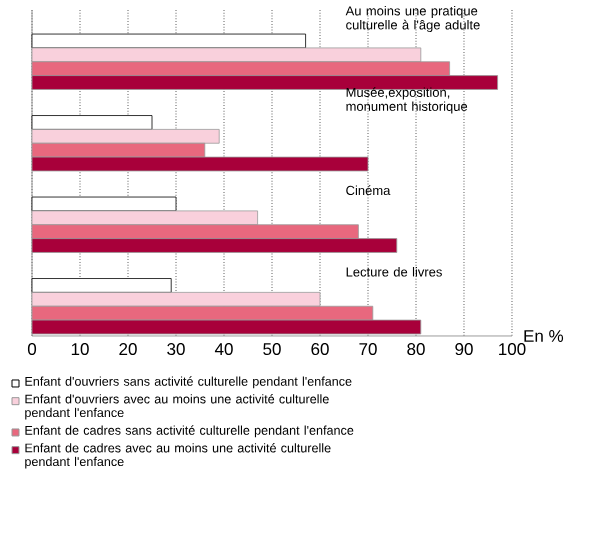 The image size is (600, 550). Describe the element at coordinates (368, 349) in the screenshot. I see `x-tick-label: 70` at that location.